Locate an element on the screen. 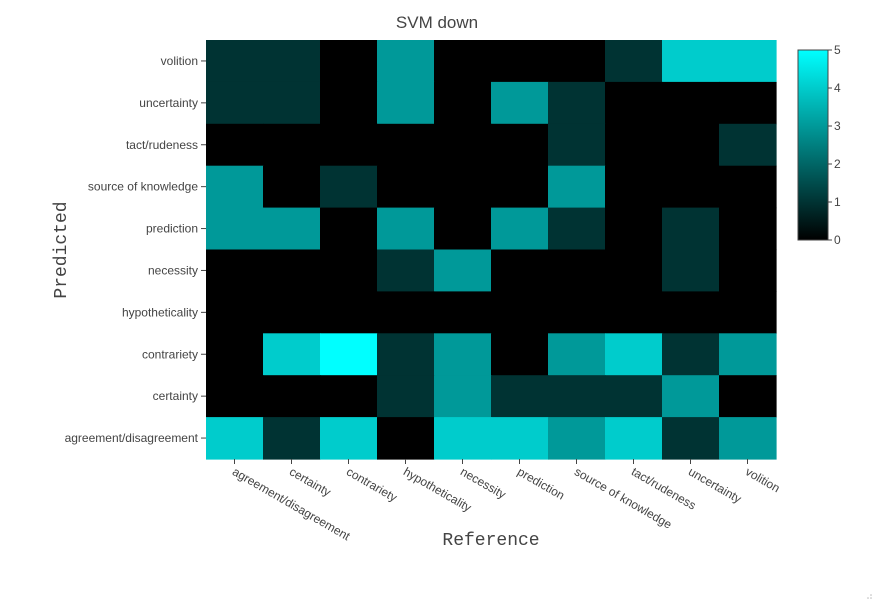 This screenshot has width=874, height=601. colorbar-ticks: 0 1 2 3 4 5 is located at coordinates (834, 145).